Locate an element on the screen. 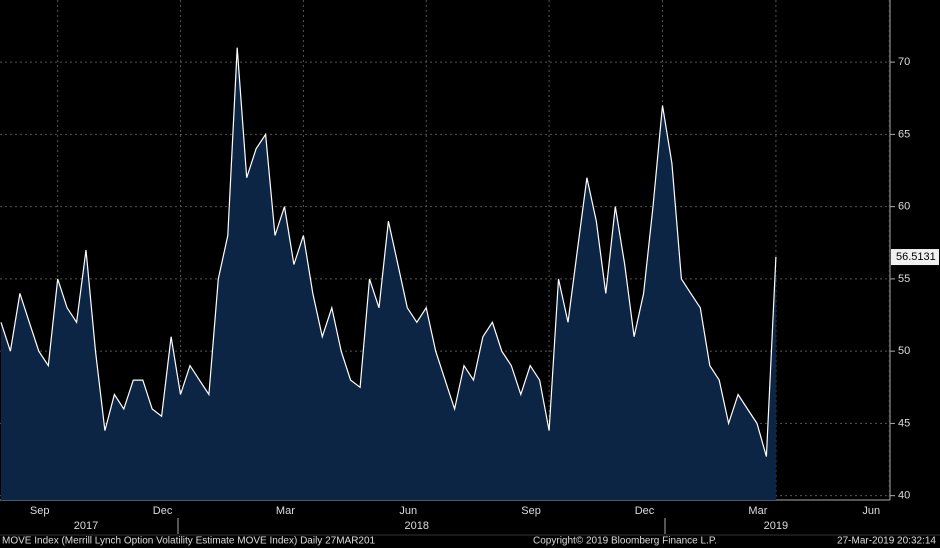 The height and width of the screenshot is (548, 940). y-tick-label: 50 is located at coordinates (904, 351).